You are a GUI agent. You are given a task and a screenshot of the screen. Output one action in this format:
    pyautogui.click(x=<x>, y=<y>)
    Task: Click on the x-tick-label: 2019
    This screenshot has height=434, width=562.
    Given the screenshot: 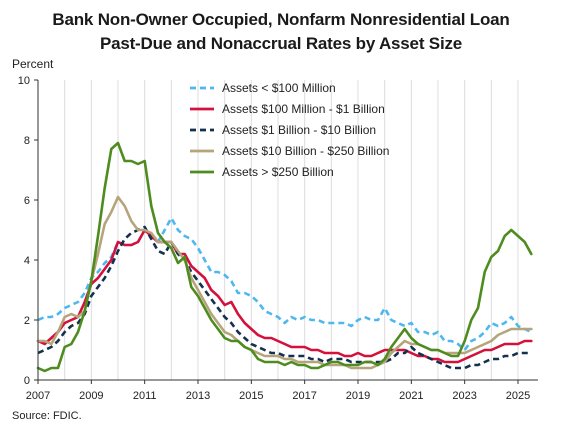 What is the action you would take?
    pyautogui.click(x=358, y=396)
    